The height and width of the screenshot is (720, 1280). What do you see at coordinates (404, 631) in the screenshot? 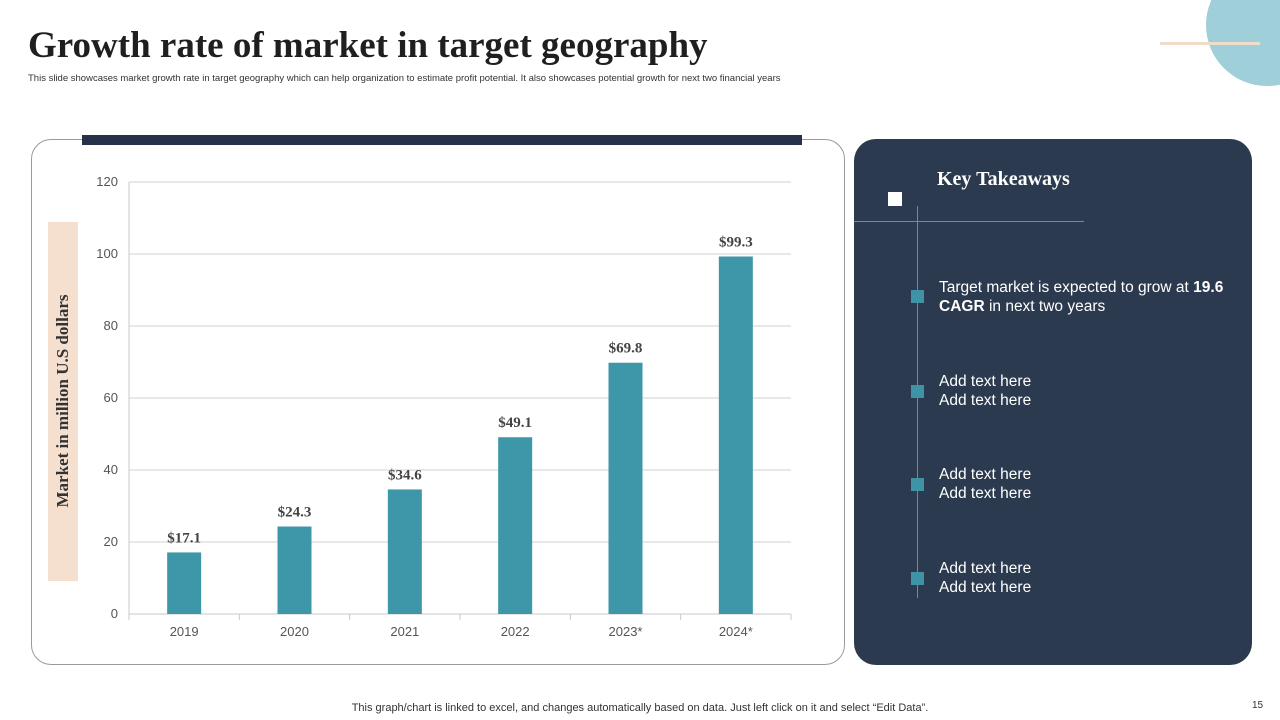
I see `x-tick-label: 2021` at bounding box center [404, 631].